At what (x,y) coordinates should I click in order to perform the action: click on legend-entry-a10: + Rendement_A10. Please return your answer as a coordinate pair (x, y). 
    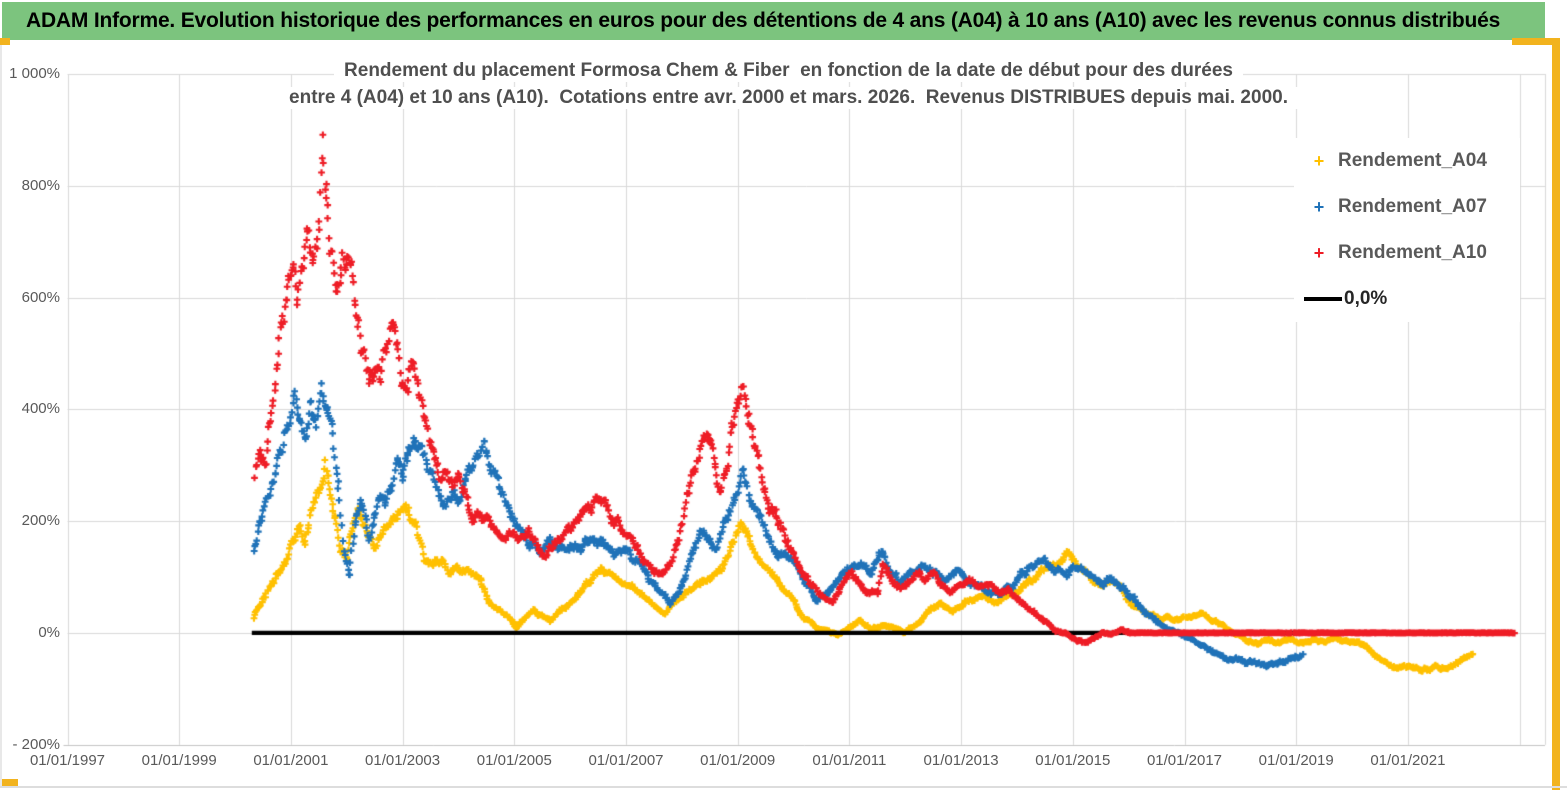
    Looking at the image, I should click on (1407, 253).